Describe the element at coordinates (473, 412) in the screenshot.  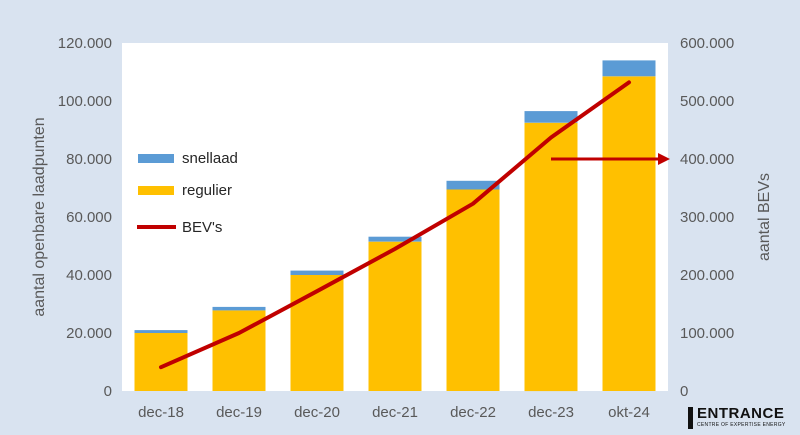
I see `x-tick-label-dec-22: dec-22` at that location.